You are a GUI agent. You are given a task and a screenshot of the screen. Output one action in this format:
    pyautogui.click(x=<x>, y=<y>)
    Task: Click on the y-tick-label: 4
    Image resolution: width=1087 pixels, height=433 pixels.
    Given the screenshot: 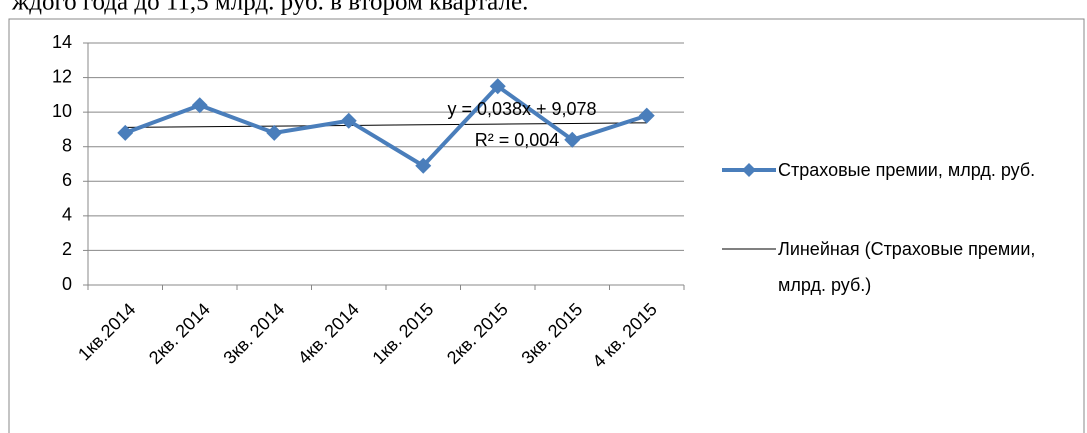 What is the action you would take?
    pyautogui.click(x=67, y=215)
    